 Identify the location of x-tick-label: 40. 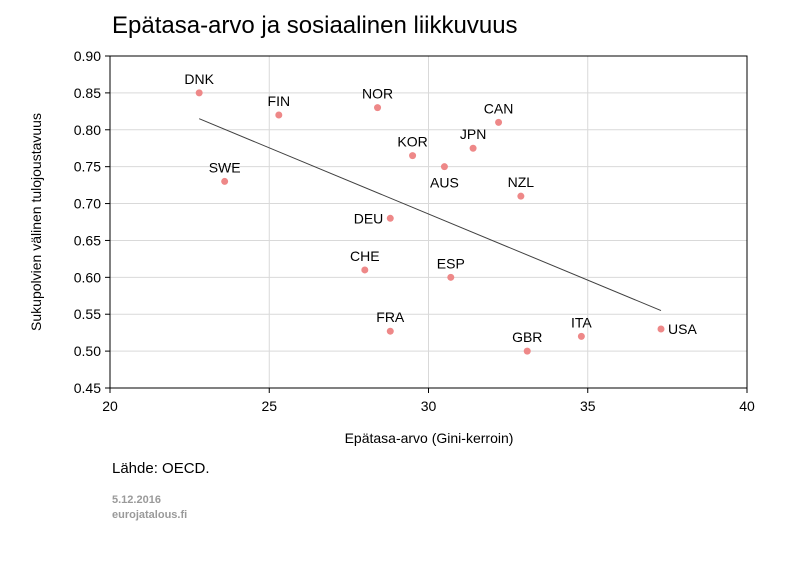
(747, 406).